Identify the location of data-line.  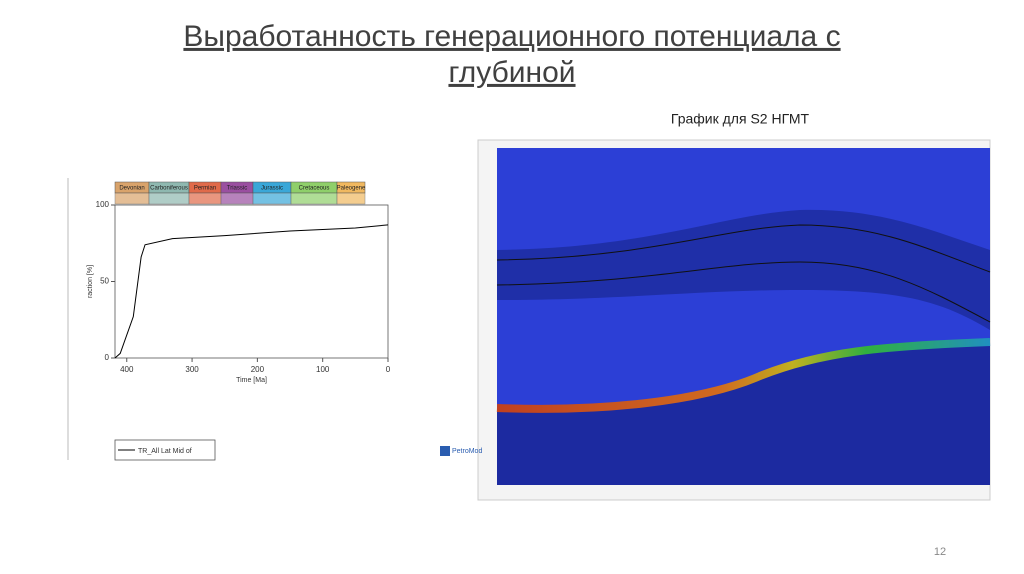
(251, 291).